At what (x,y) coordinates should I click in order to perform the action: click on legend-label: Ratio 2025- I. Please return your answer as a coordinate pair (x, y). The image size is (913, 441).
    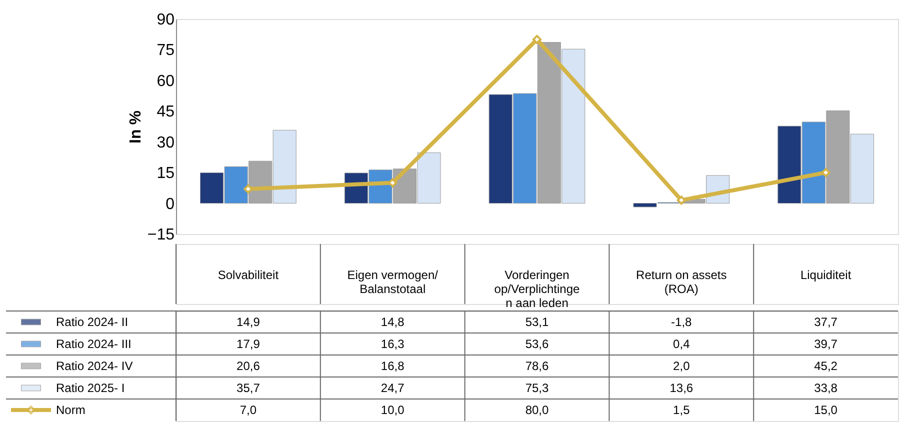
    Looking at the image, I should click on (90, 388).